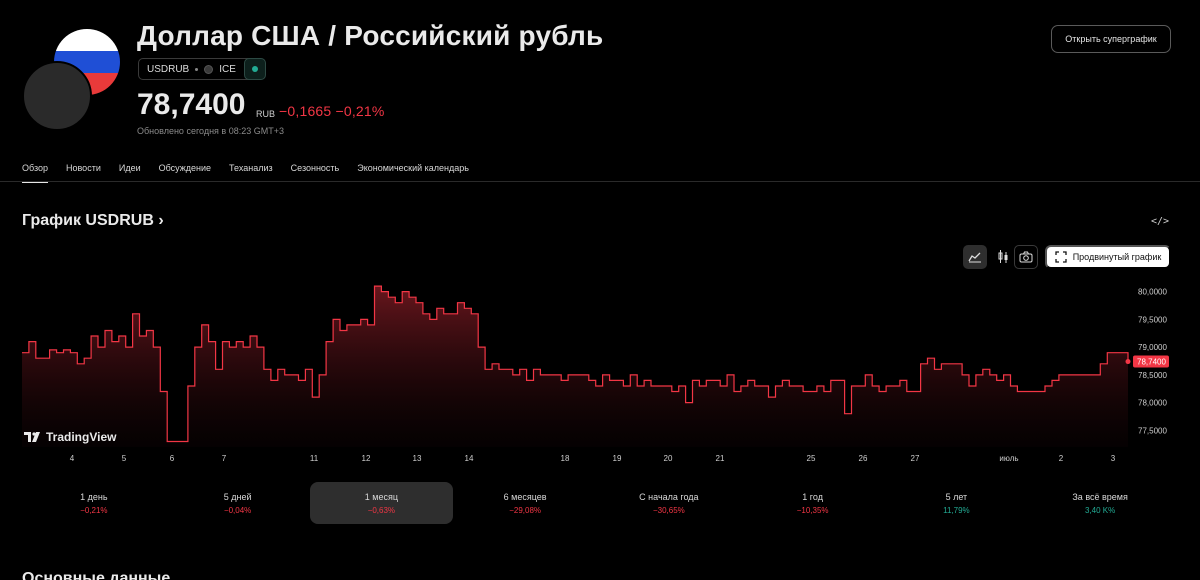 The image size is (1200, 580). What do you see at coordinates (168, 69) in the screenshot?
I see `ticker-label: USDRUB` at bounding box center [168, 69].